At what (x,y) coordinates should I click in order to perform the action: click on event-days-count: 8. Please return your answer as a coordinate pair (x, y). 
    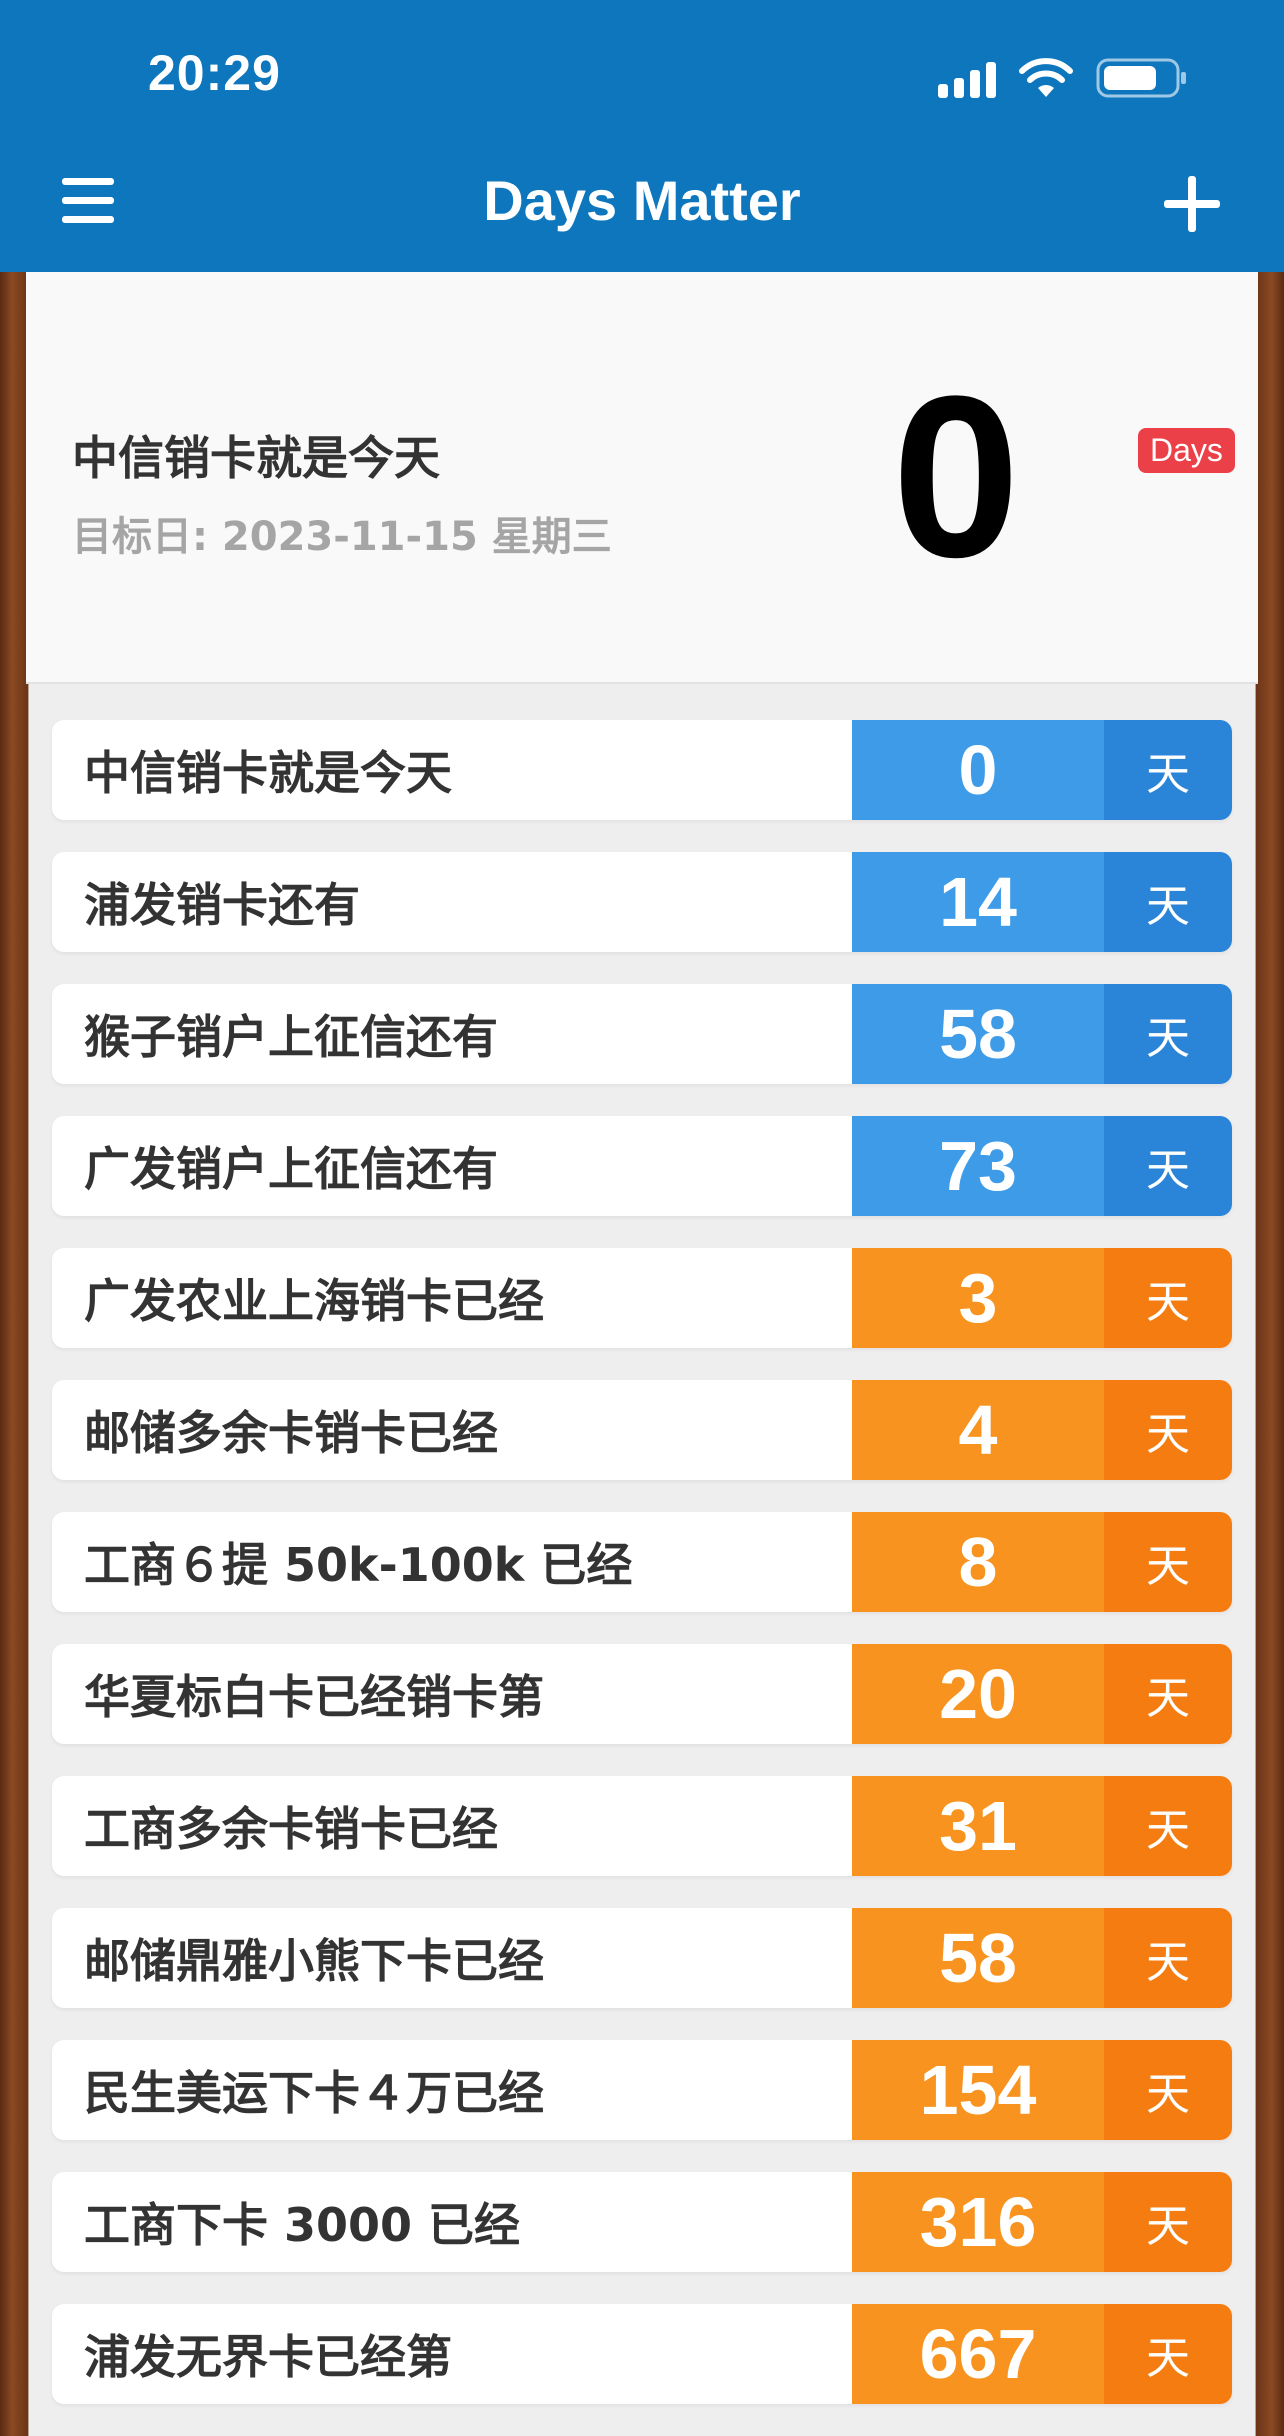
    Looking at the image, I should click on (978, 1562).